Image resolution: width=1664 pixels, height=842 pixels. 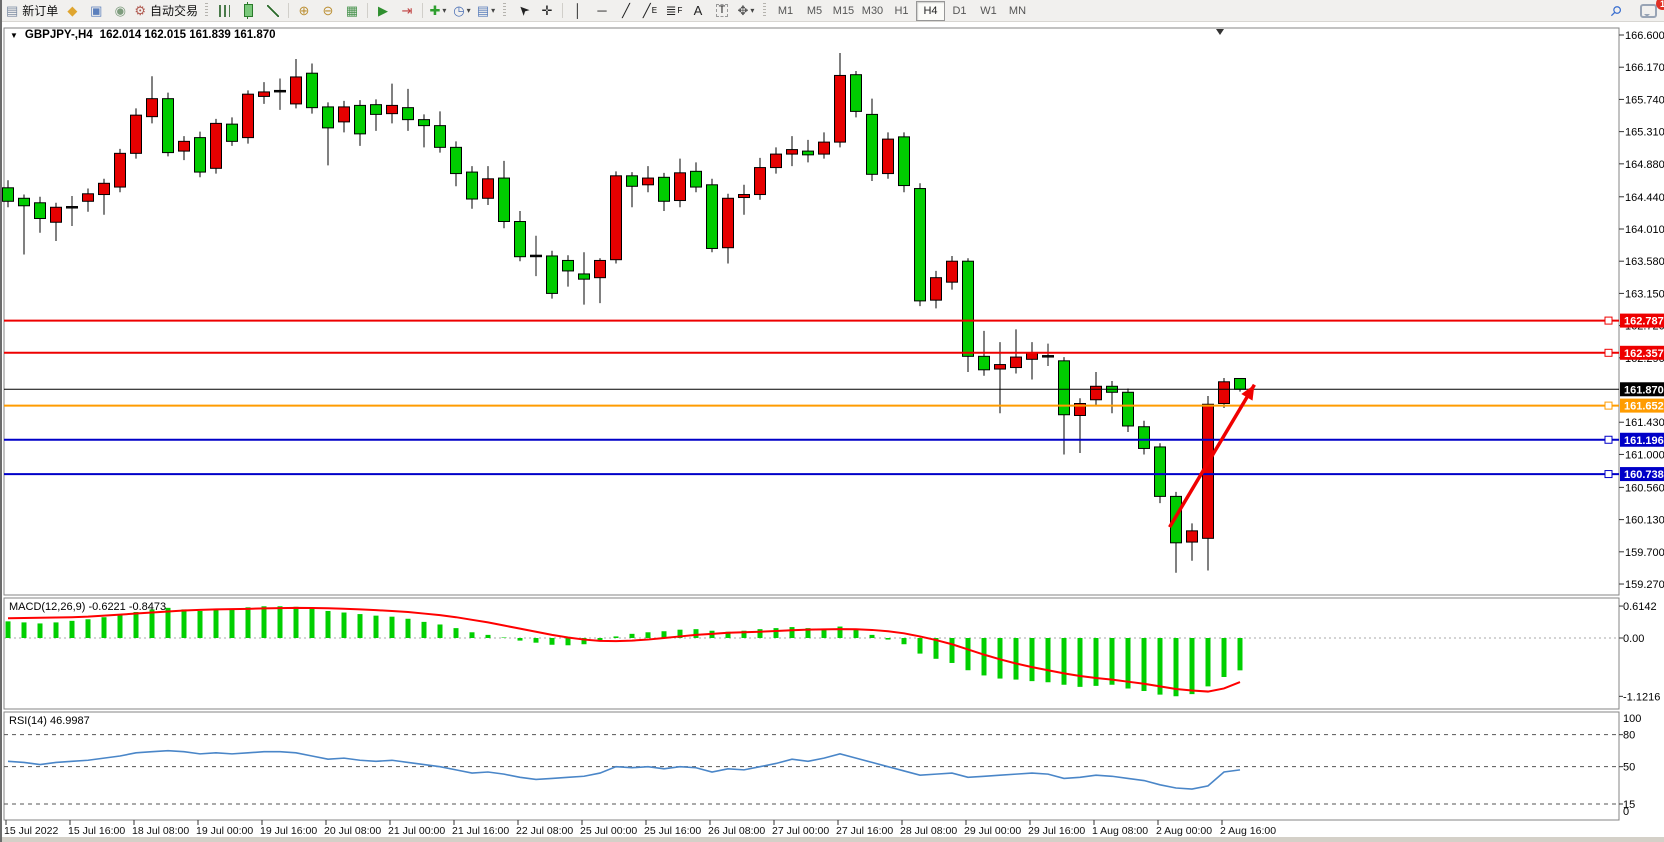 I want to click on tile-windows-button: ▦, so click(x=352, y=11).